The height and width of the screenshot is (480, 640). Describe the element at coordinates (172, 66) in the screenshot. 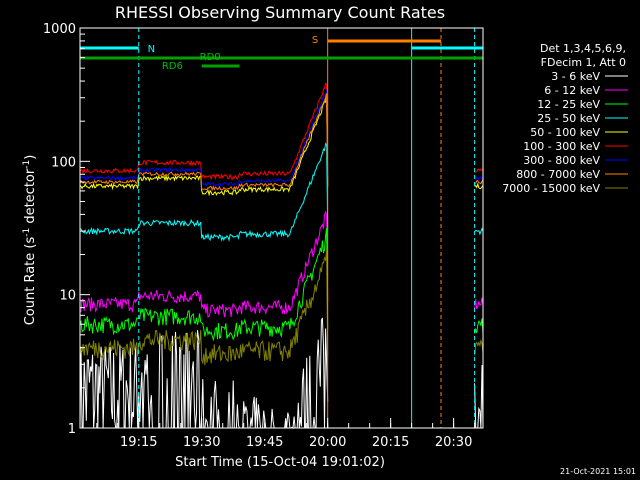

I see `flag-label: RD6` at that location.